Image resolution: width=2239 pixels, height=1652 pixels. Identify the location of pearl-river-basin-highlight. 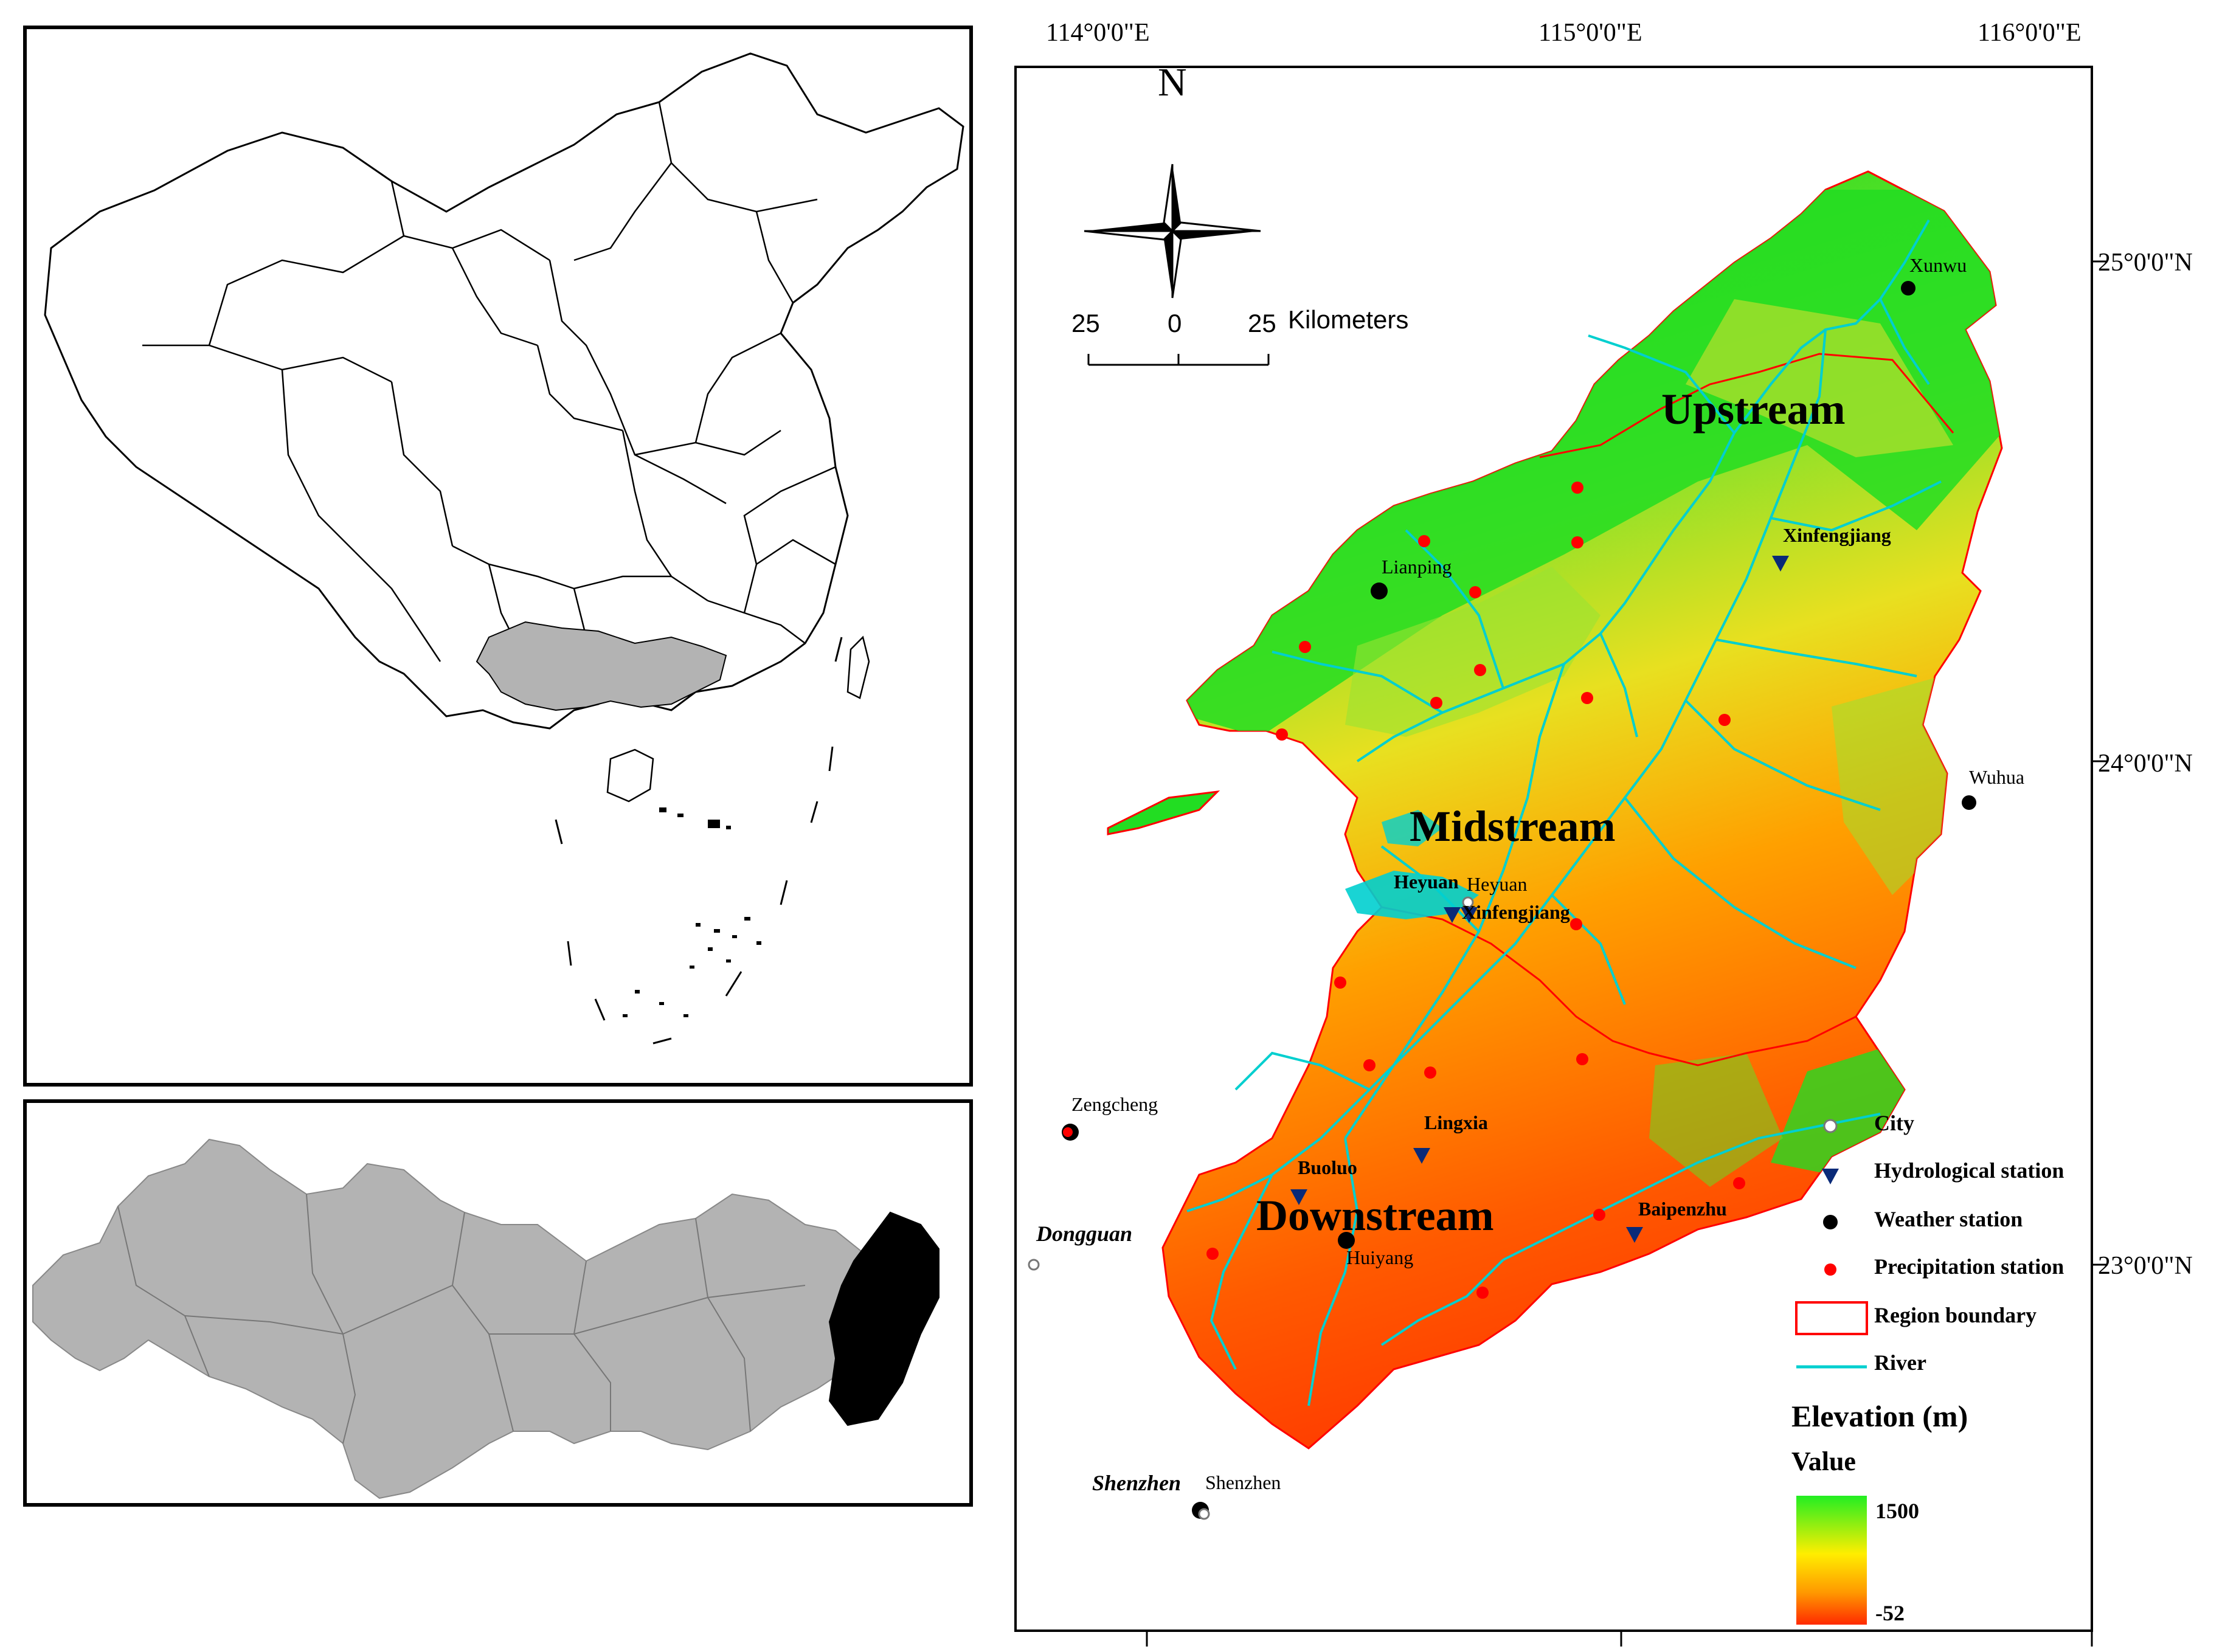
(601, 666).